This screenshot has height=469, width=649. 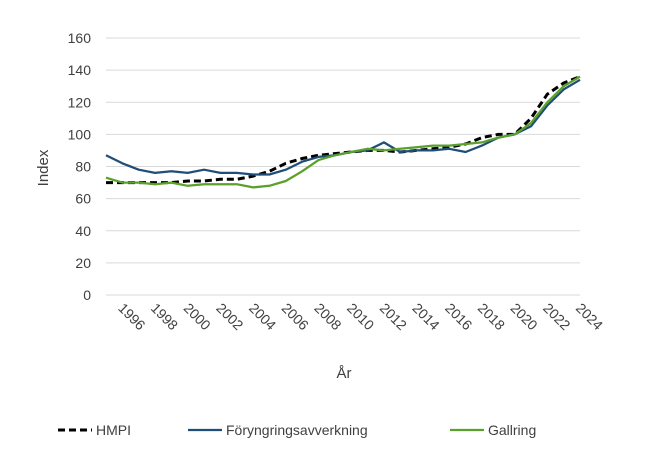 What do you see at coordinates (491, 316) in the screenshot?
I see `x-tick-label: 2018` at bounding box center [491, 316].